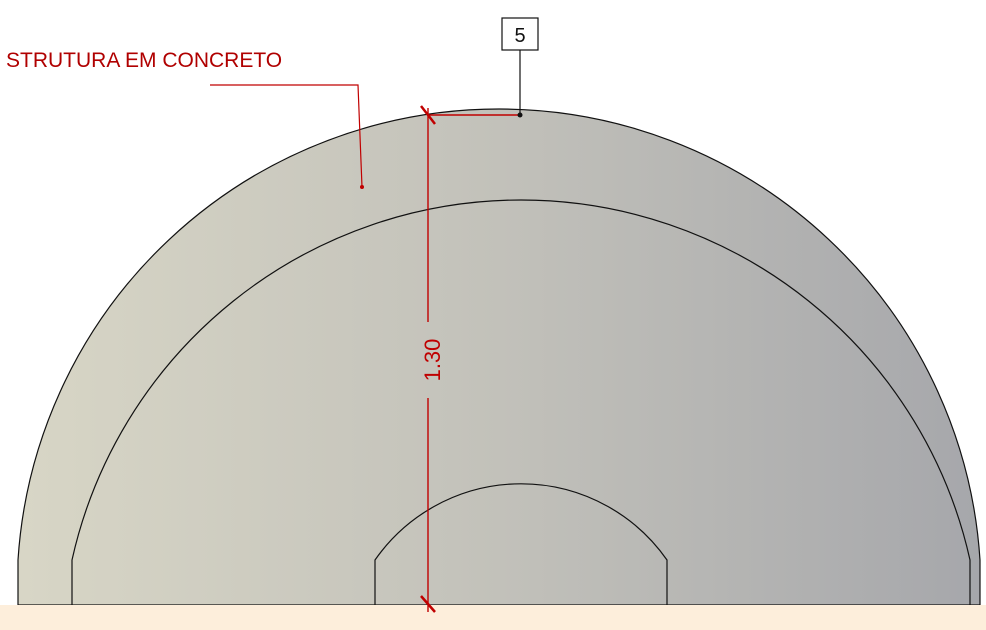 Image resolution: width=986 pixels, height=630 pixels. What do you see at coordinates (470, 359) in the screenshot?
I see `dimension` at bounding box center [470, 359].